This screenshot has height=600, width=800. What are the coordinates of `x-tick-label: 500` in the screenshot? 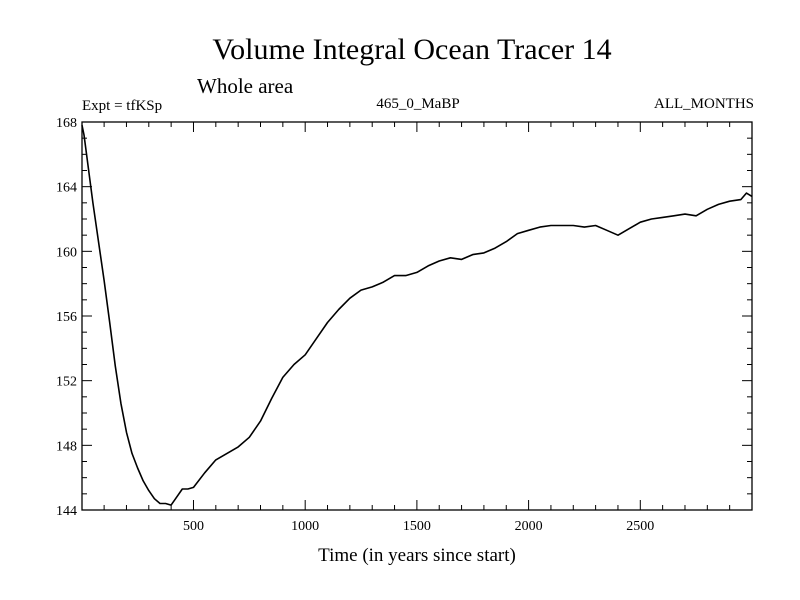 It's located at (193, 526).